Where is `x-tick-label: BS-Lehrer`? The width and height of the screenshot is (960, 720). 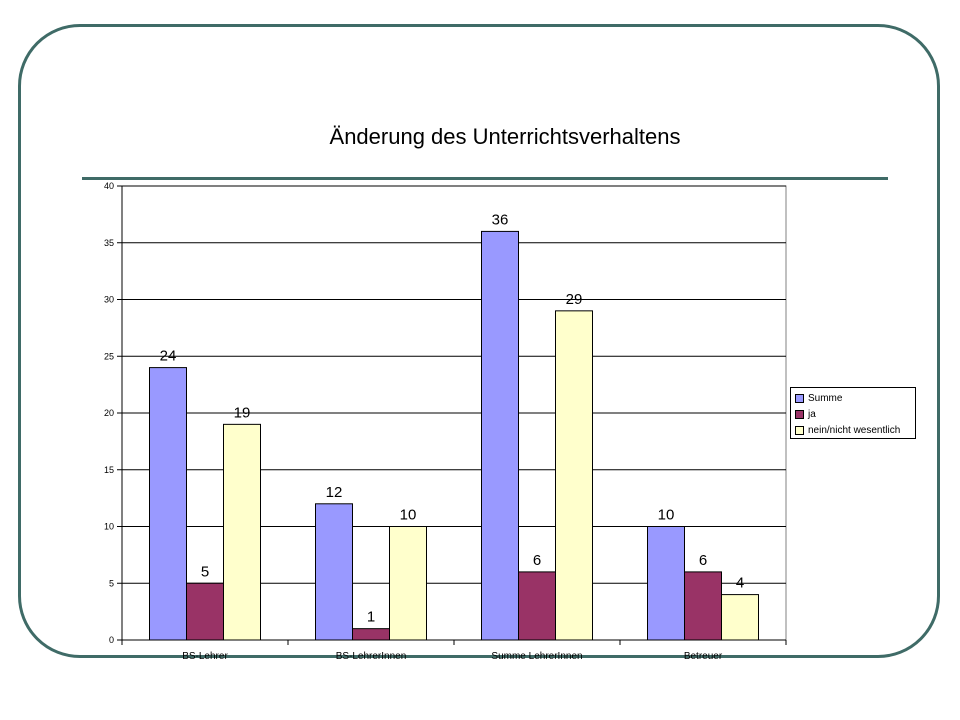 x-tick-label: BS-Lehrer is located at coordinates (205, 656).